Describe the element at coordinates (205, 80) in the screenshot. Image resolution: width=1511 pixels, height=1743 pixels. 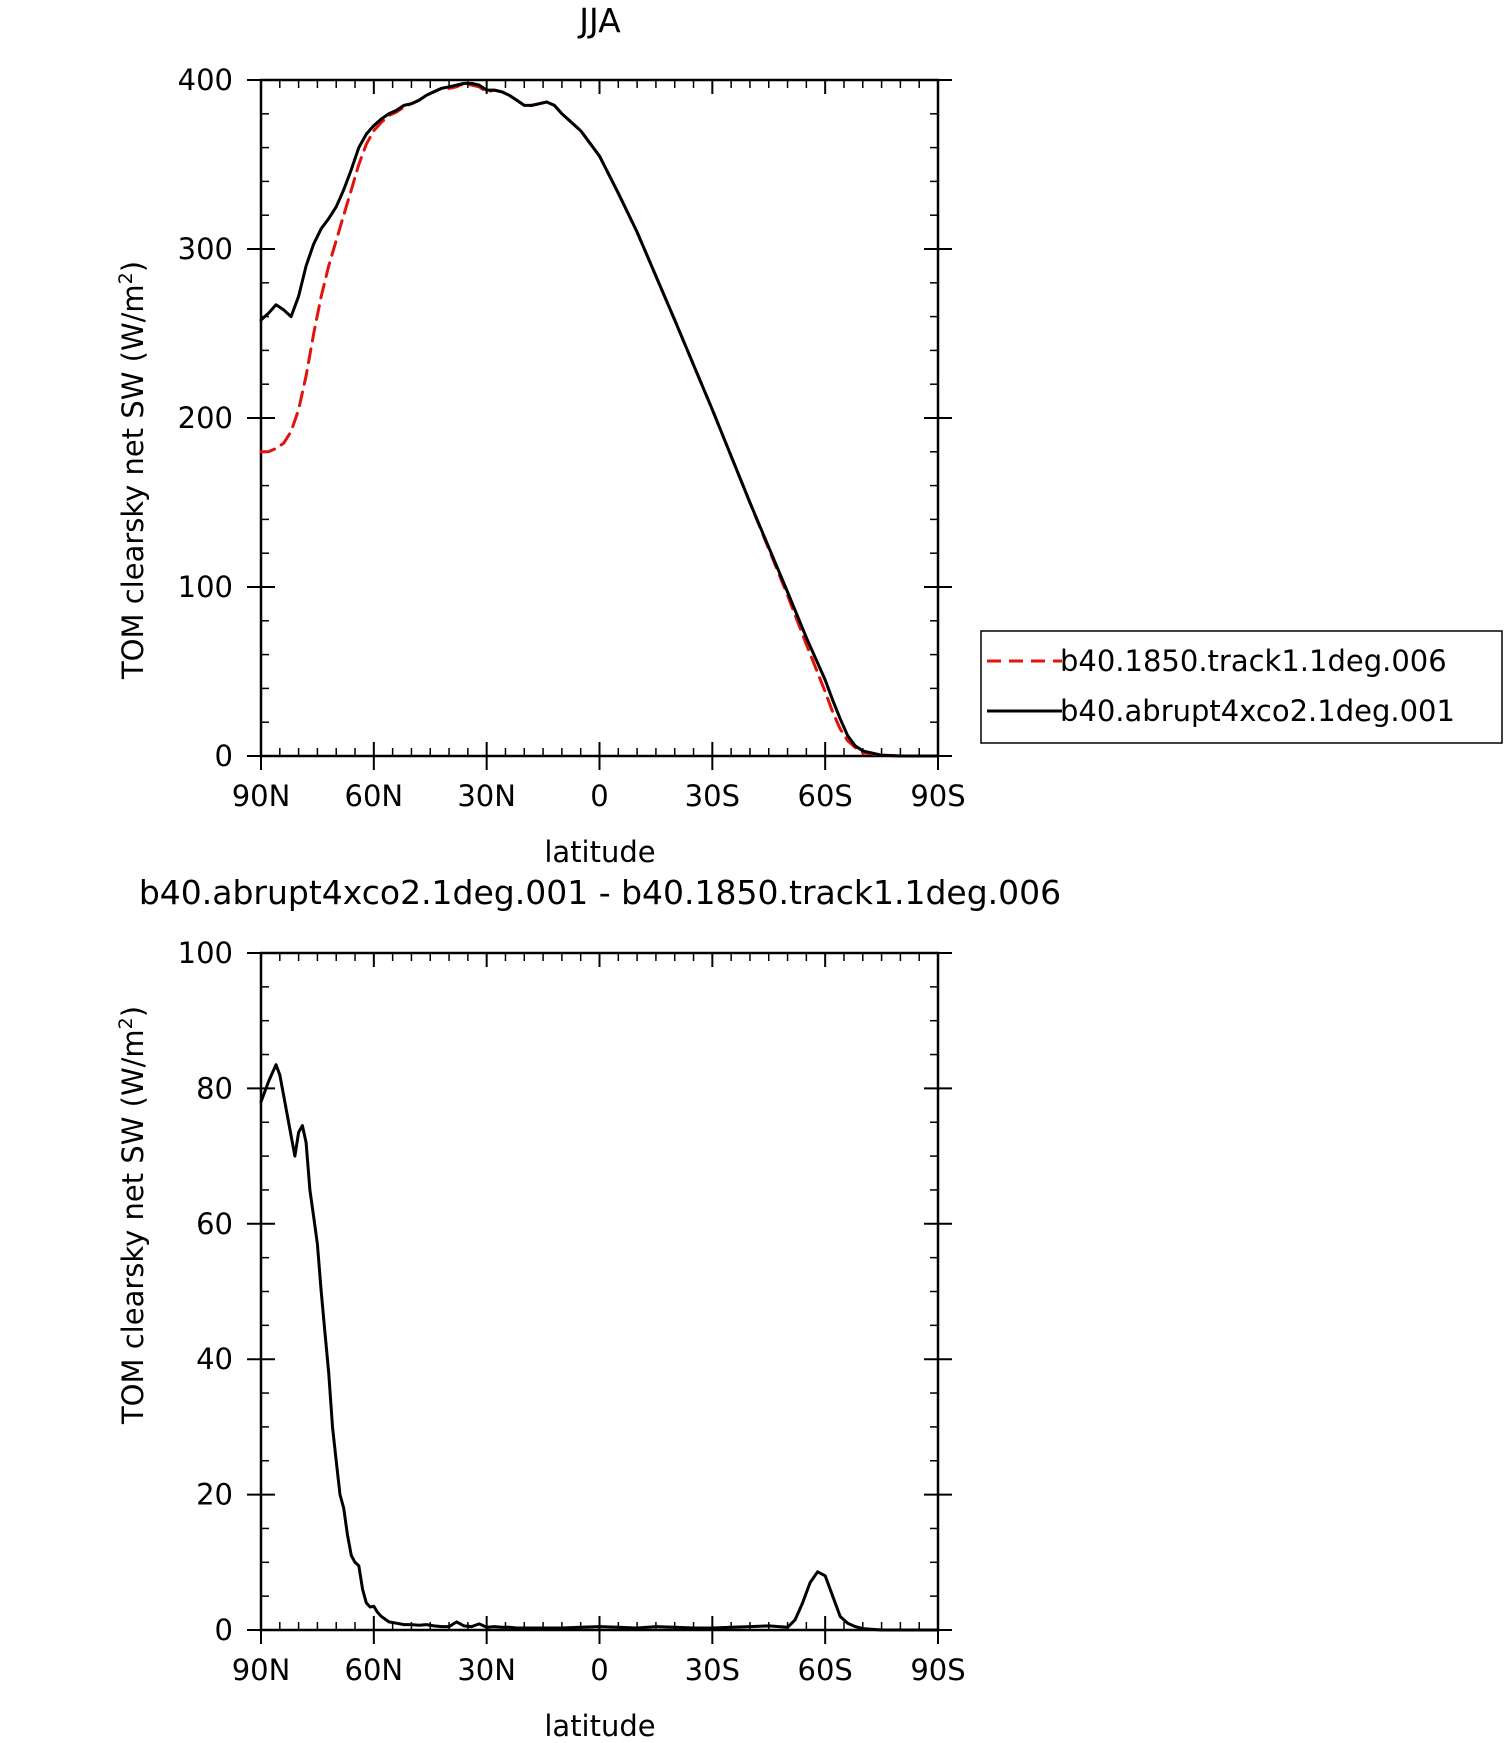
I see `panel0-y-tick-label: 400` at that location.